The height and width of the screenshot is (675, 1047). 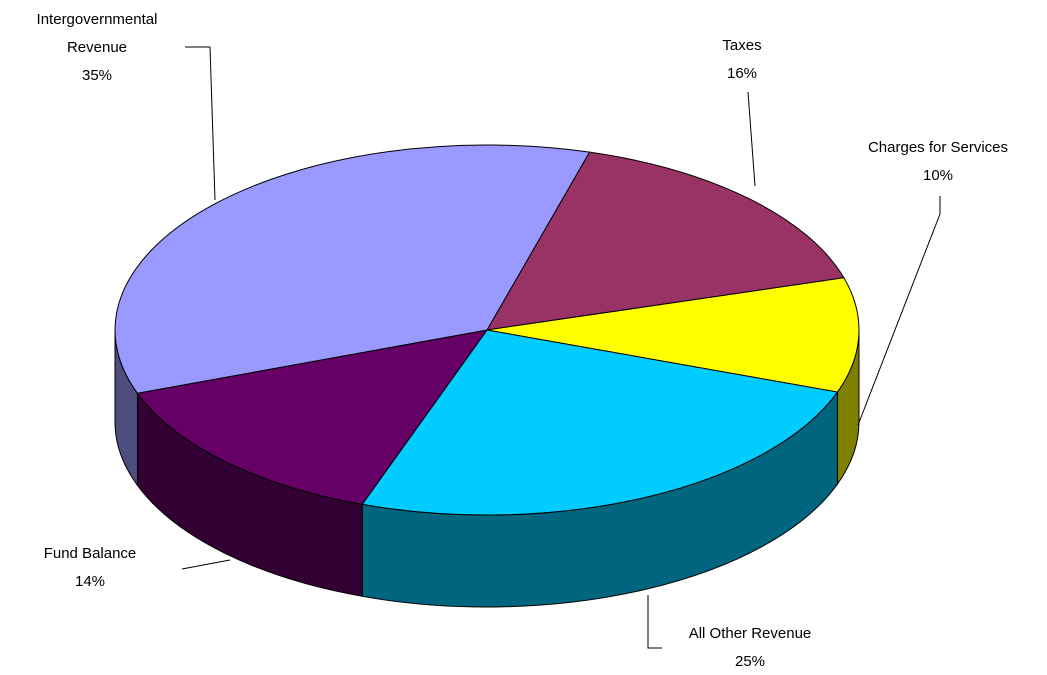 What do you see at coordinates (938, 147) in the screenshot?
I see `category-label: Charges for Services` at bounding box center [938, 147].